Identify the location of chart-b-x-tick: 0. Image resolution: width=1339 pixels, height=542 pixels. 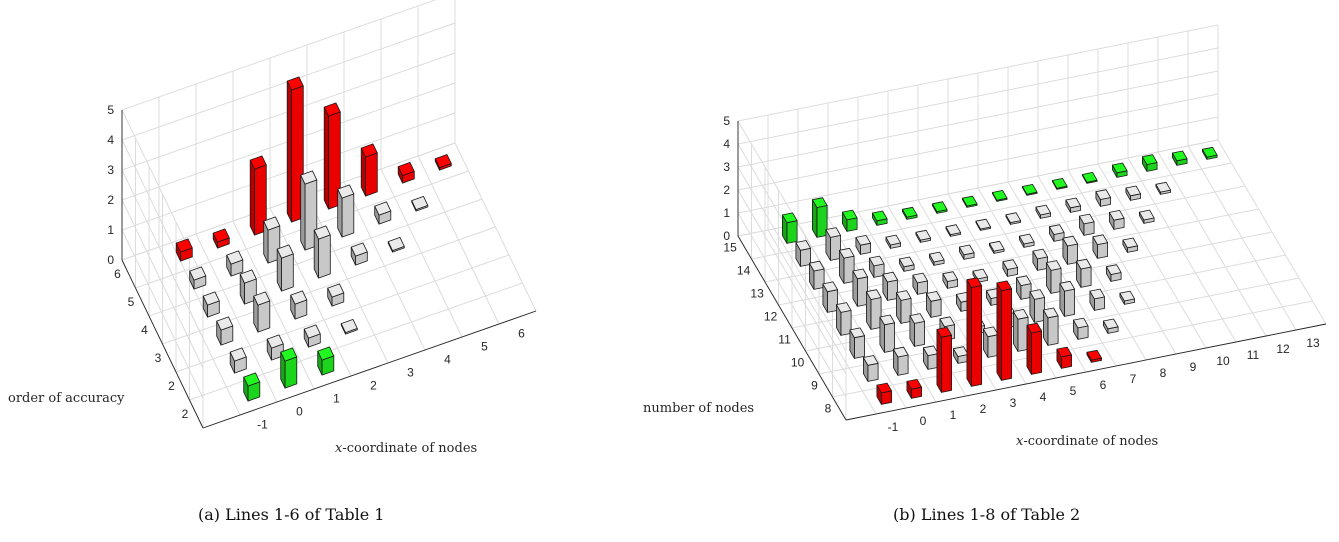
(923, 421).